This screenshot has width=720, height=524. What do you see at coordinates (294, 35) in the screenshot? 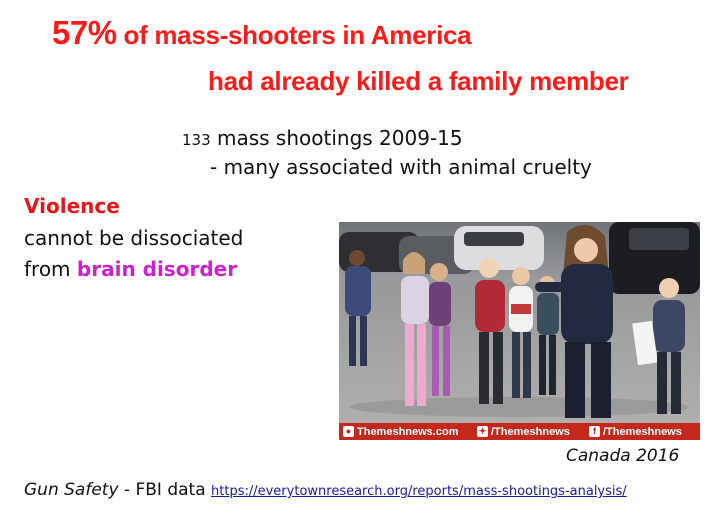
I see `headline-line-1-text: of mass-shooters in America` at bounding box center [294, 35].